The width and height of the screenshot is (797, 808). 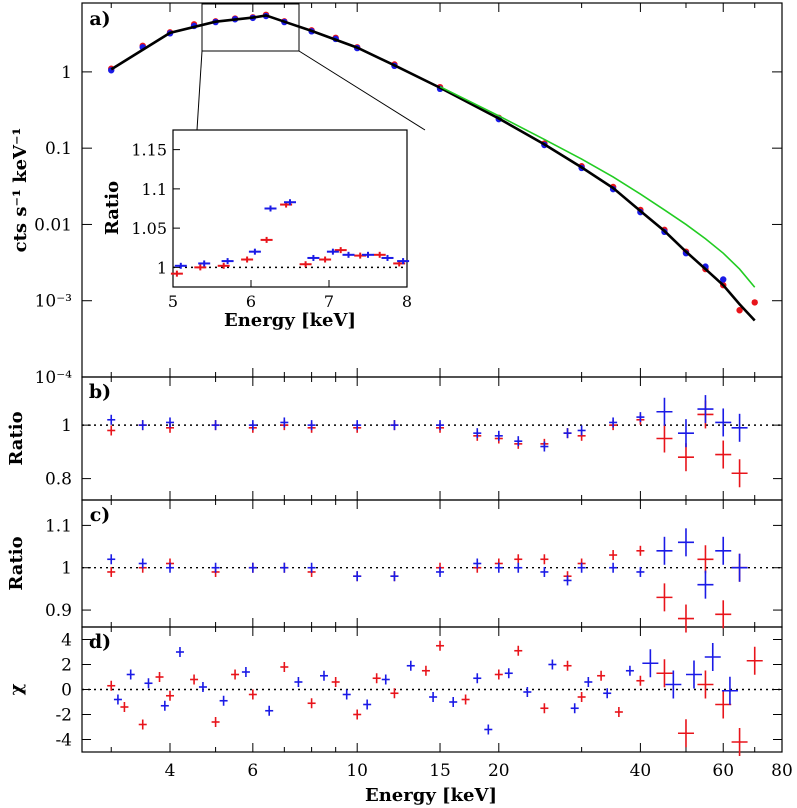 What do you see at coordinates (357, 771) in the screenshot?
I see `x-tick-label: 10` at bounding box center [357, 771].